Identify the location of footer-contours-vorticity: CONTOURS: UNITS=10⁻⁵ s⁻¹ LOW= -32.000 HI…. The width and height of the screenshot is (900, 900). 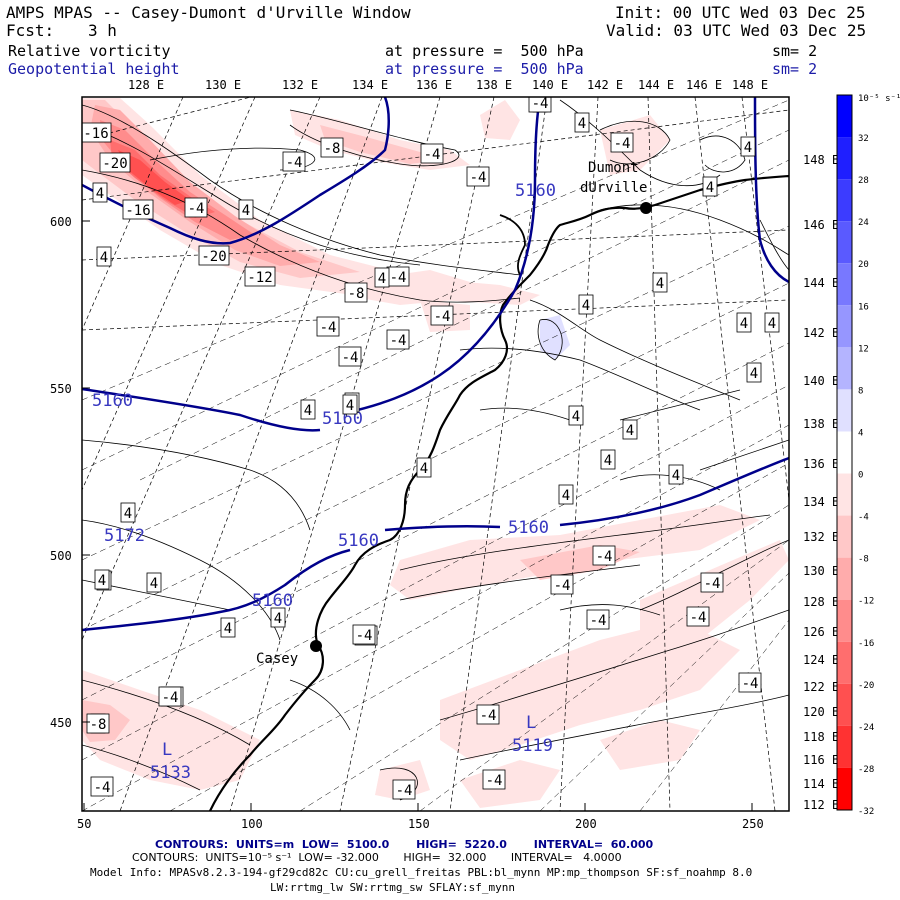
(377, 857).